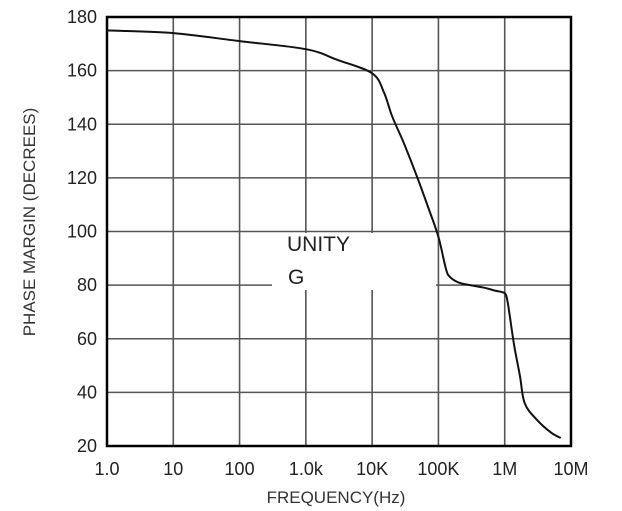 This screenshot has width=622, height=511. What do you see at coordinates (504, 469) in the screenshot?
I see `x-tick-label: 1M` at bounding box center [504, 469].